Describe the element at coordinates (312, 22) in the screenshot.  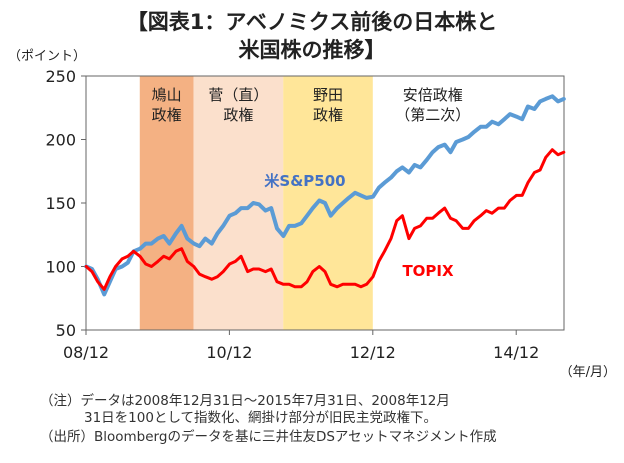
I see `chart-title-line1: 【図表1：アベノミクス前後の日本株と` at that location.